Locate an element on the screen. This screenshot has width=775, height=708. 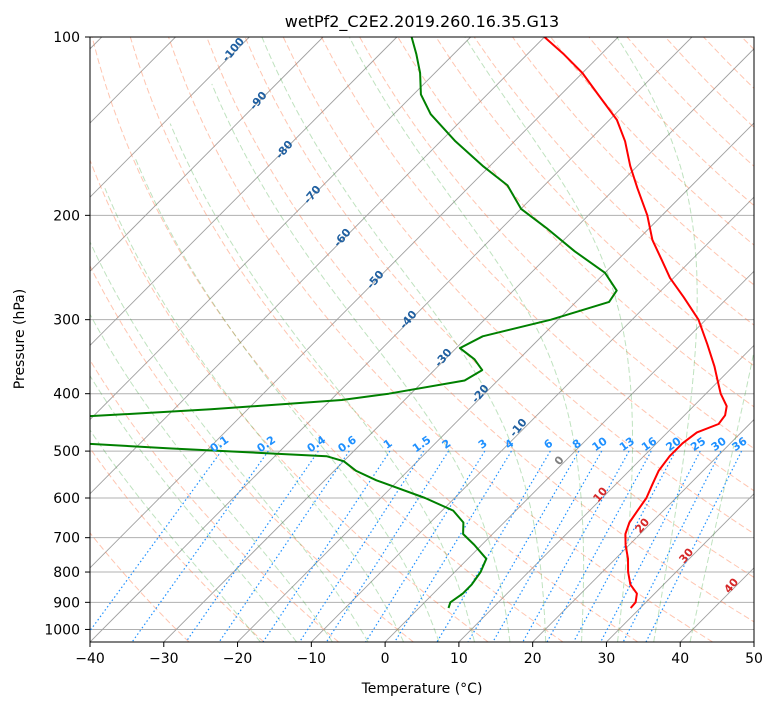
y-tick-label: 100 is located at coordinates (66, 38).